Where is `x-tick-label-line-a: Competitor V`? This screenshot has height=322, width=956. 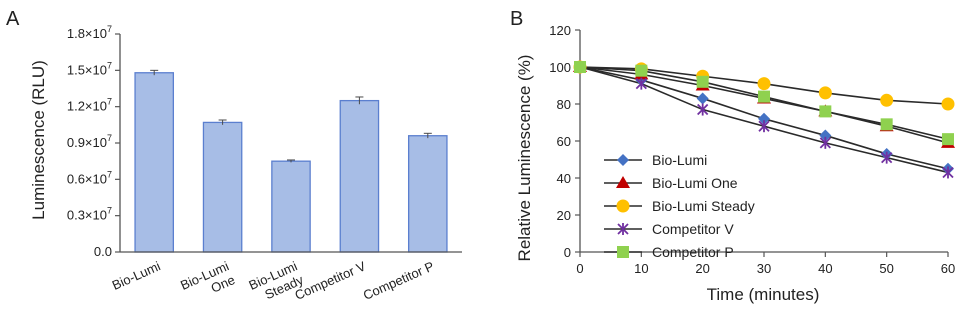 x-tick-label-line-a: Competitor V is located at coordinates (330, 280).